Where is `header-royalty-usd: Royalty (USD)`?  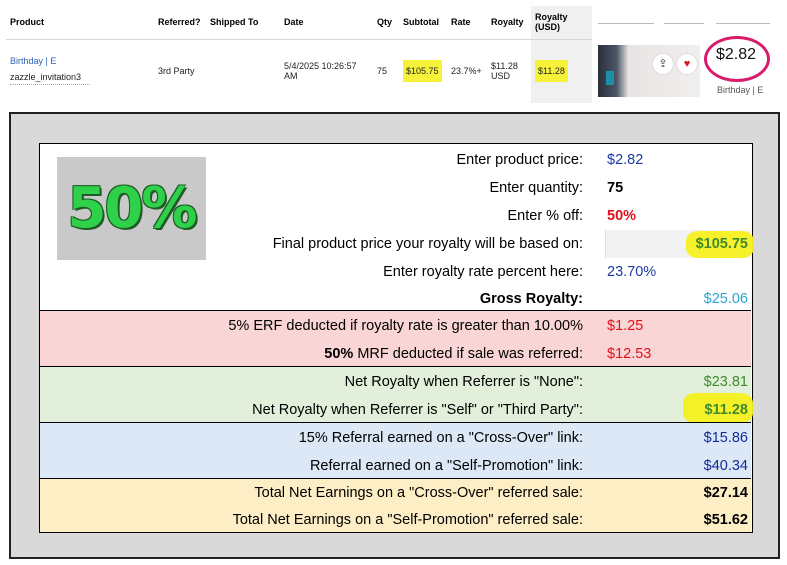 header-royalty-usd: Royalty (USD) is located at coordinates (561, 23).